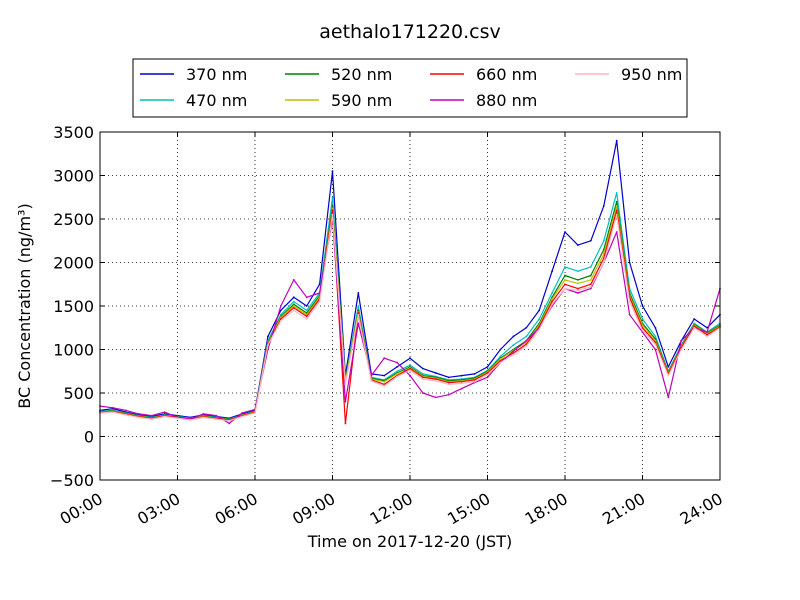  I want to click on legend-label: 660 nm, so click(506, 74).